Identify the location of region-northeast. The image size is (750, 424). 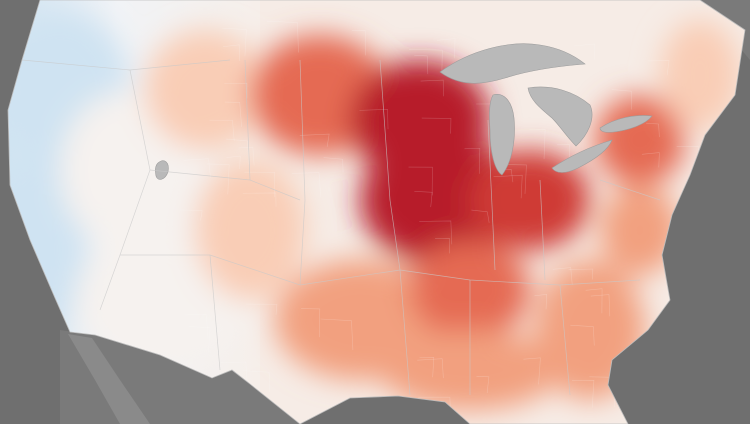
(640, 140).